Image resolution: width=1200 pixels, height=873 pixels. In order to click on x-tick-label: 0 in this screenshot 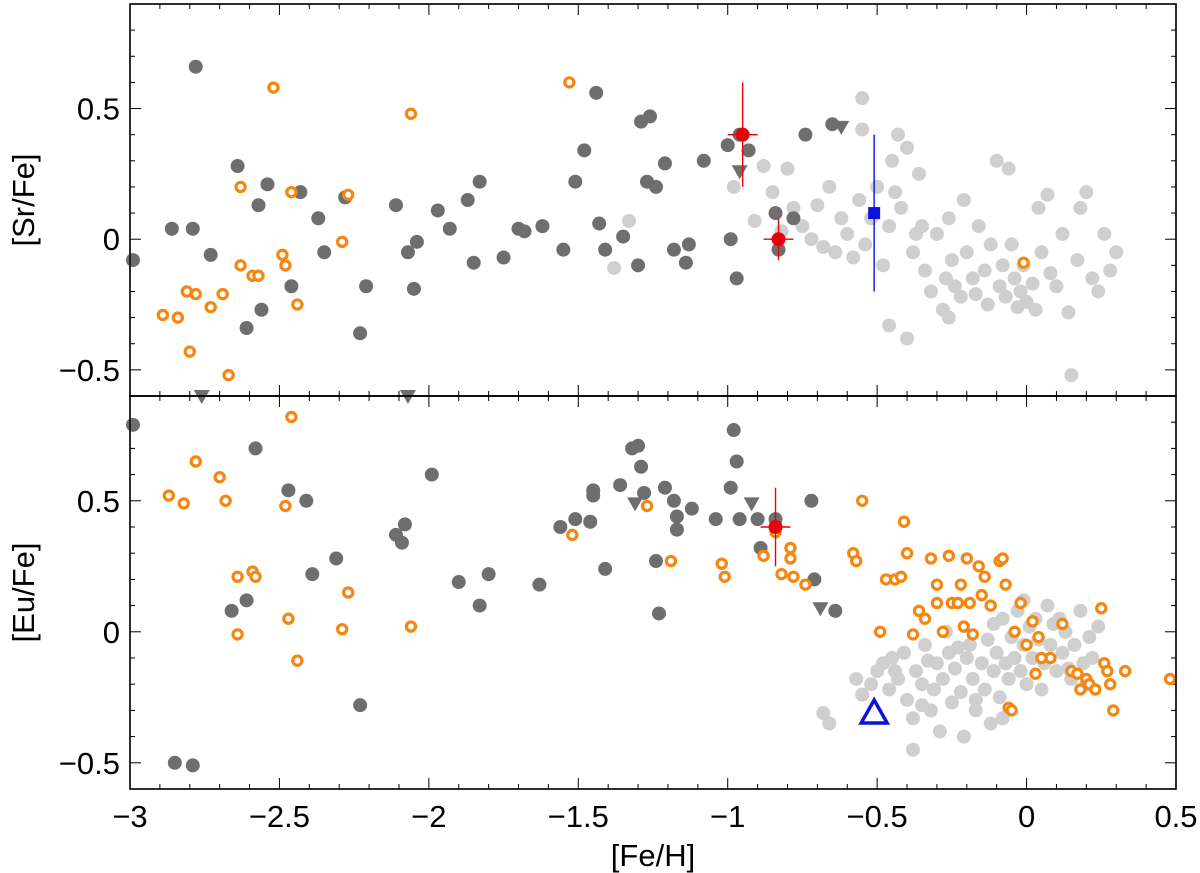, I will do `click(1026, 816)`.